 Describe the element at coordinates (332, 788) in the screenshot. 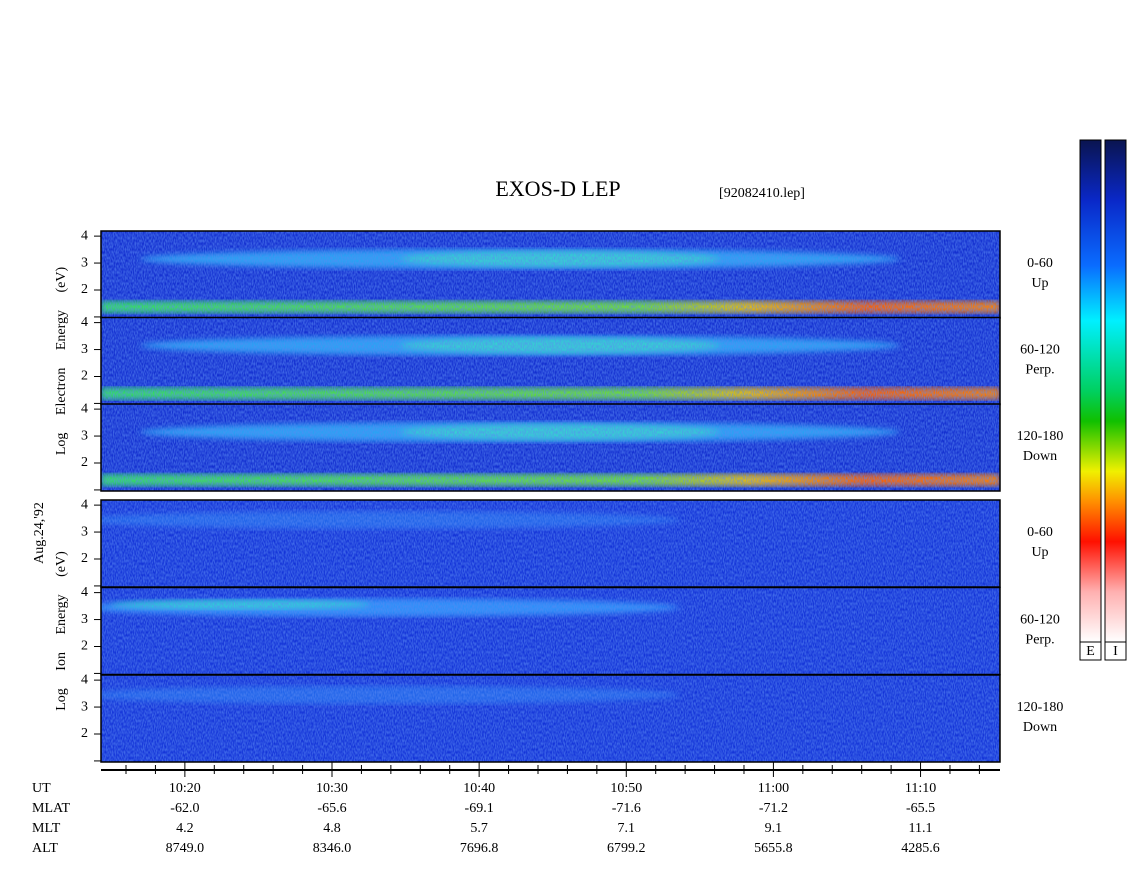

I see `x-tick-label: 10:30` at that location.